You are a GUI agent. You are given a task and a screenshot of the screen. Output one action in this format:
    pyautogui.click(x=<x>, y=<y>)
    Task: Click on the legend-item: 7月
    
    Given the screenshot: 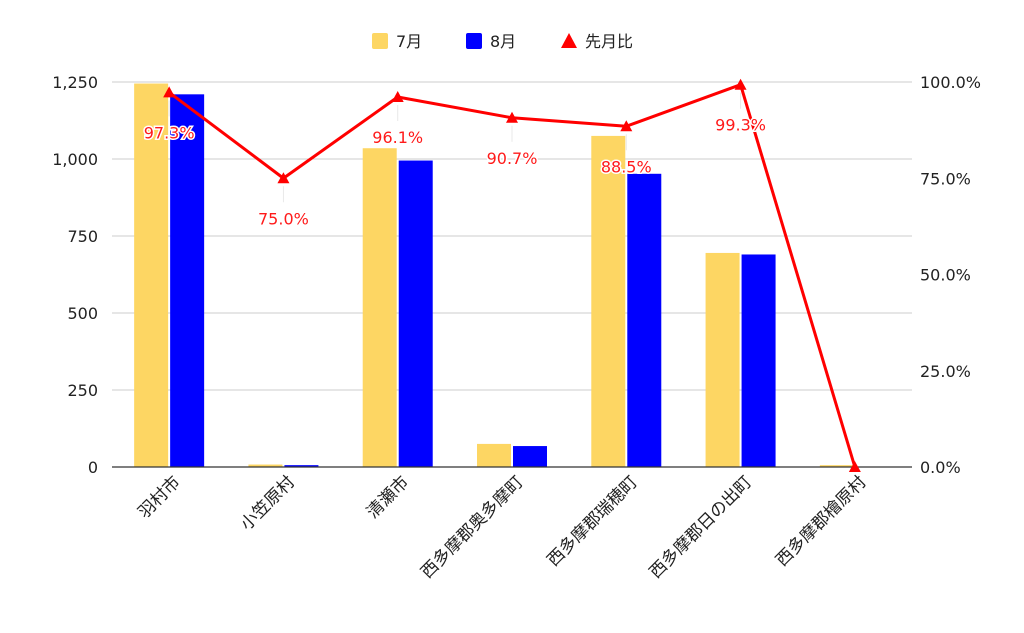 What is the action you would take?
    pyautogui.click(x=397, y=41)
    